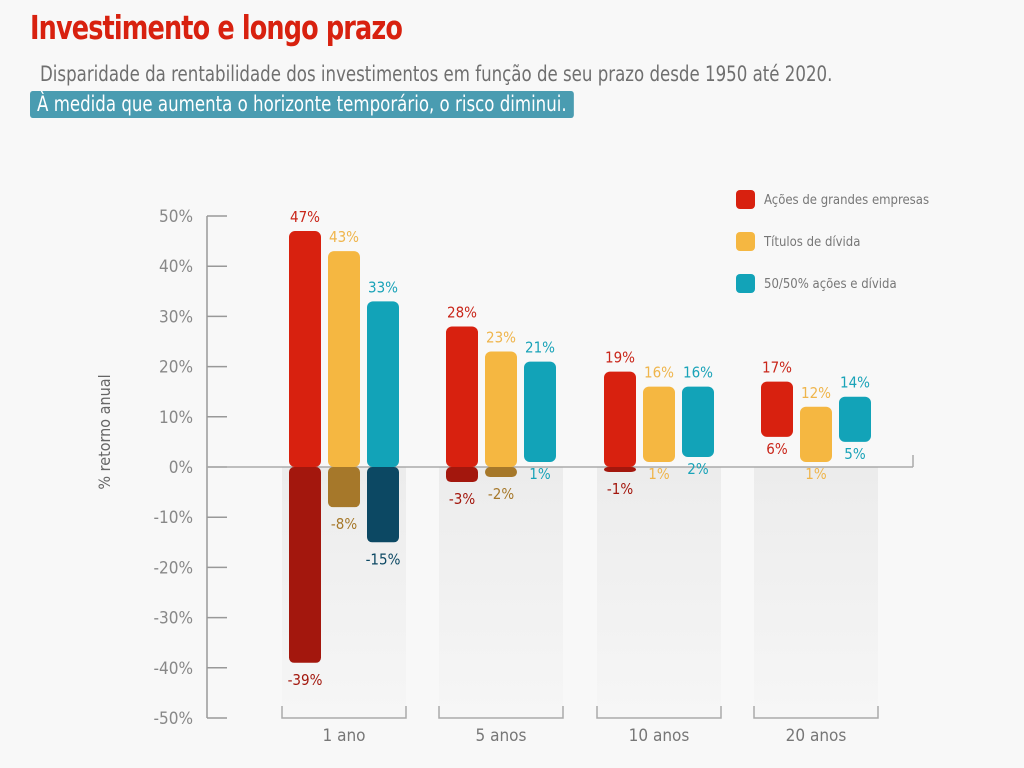  Describe the element at coordinates (173, 669) in the screenshot. I see `y-tick-label: -40%` at that location.